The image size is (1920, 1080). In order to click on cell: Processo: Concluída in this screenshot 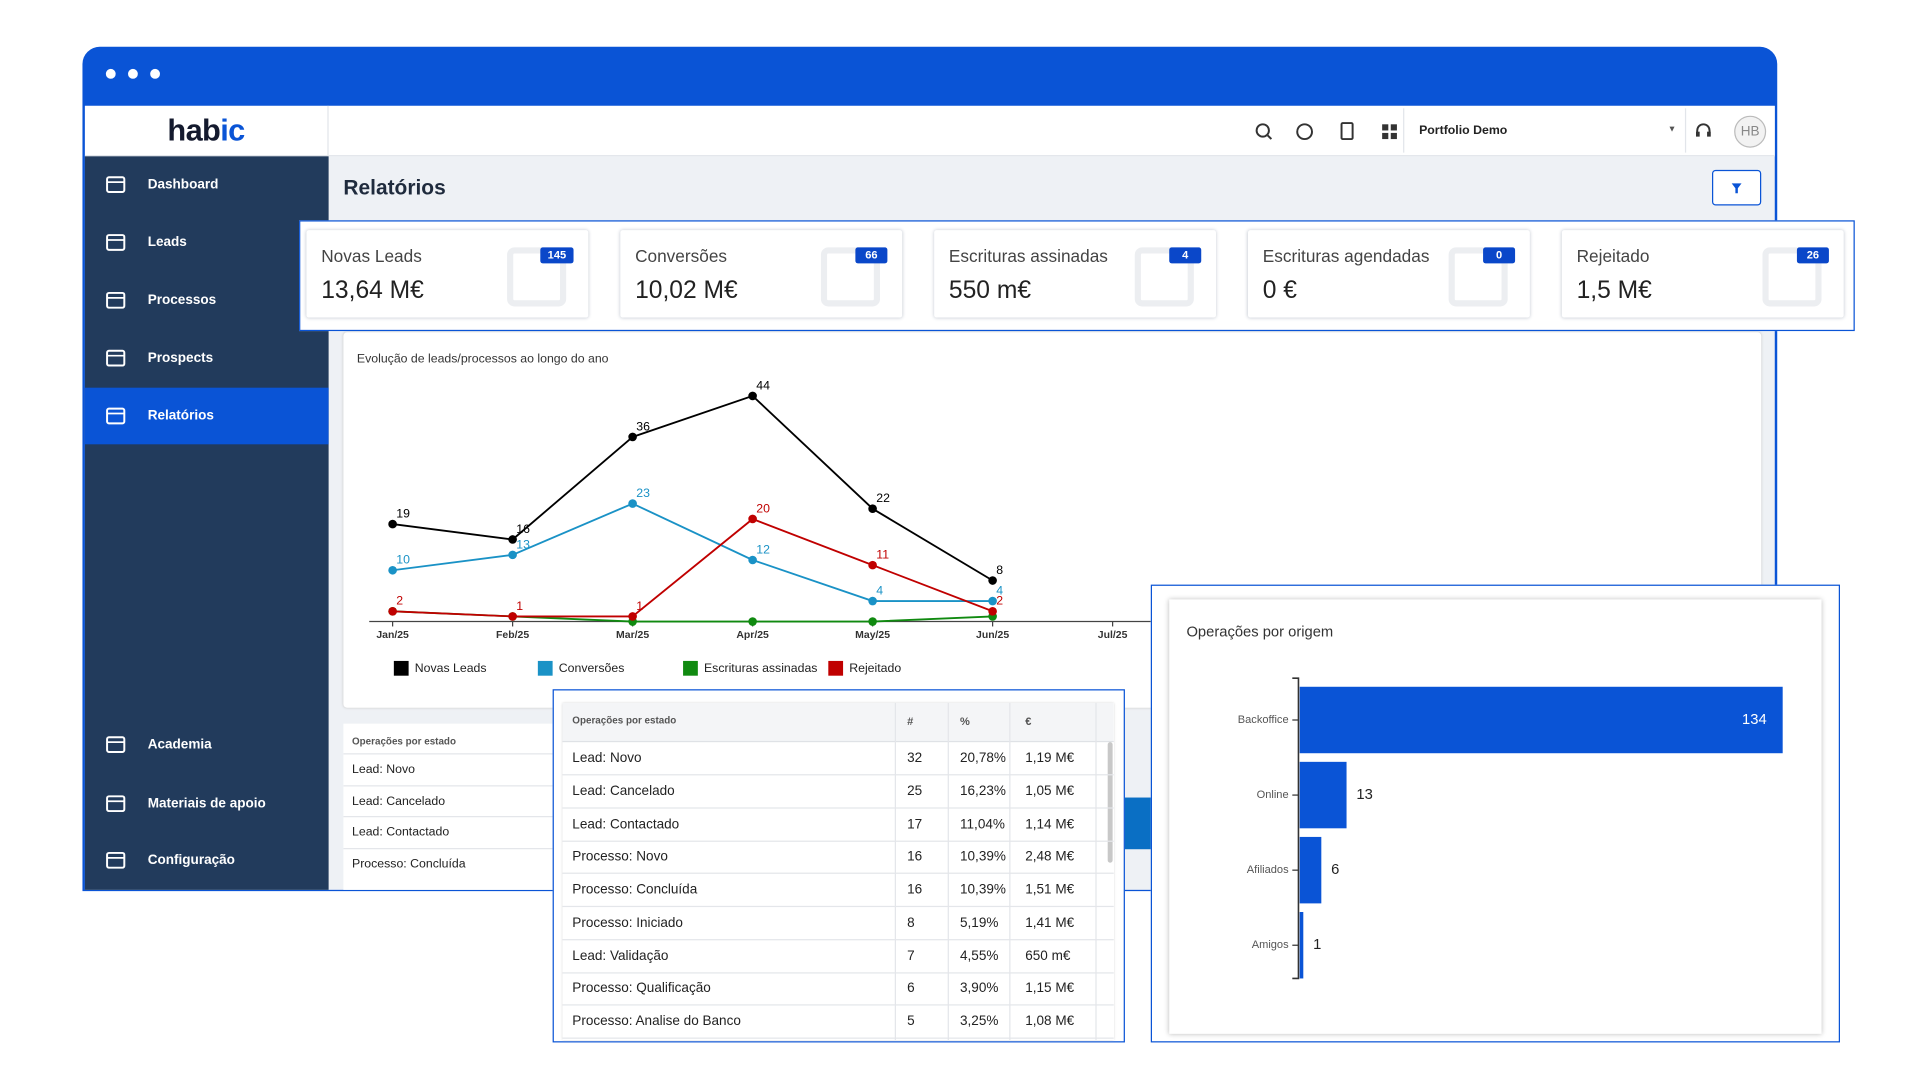, I will do `click(408, 864)`.